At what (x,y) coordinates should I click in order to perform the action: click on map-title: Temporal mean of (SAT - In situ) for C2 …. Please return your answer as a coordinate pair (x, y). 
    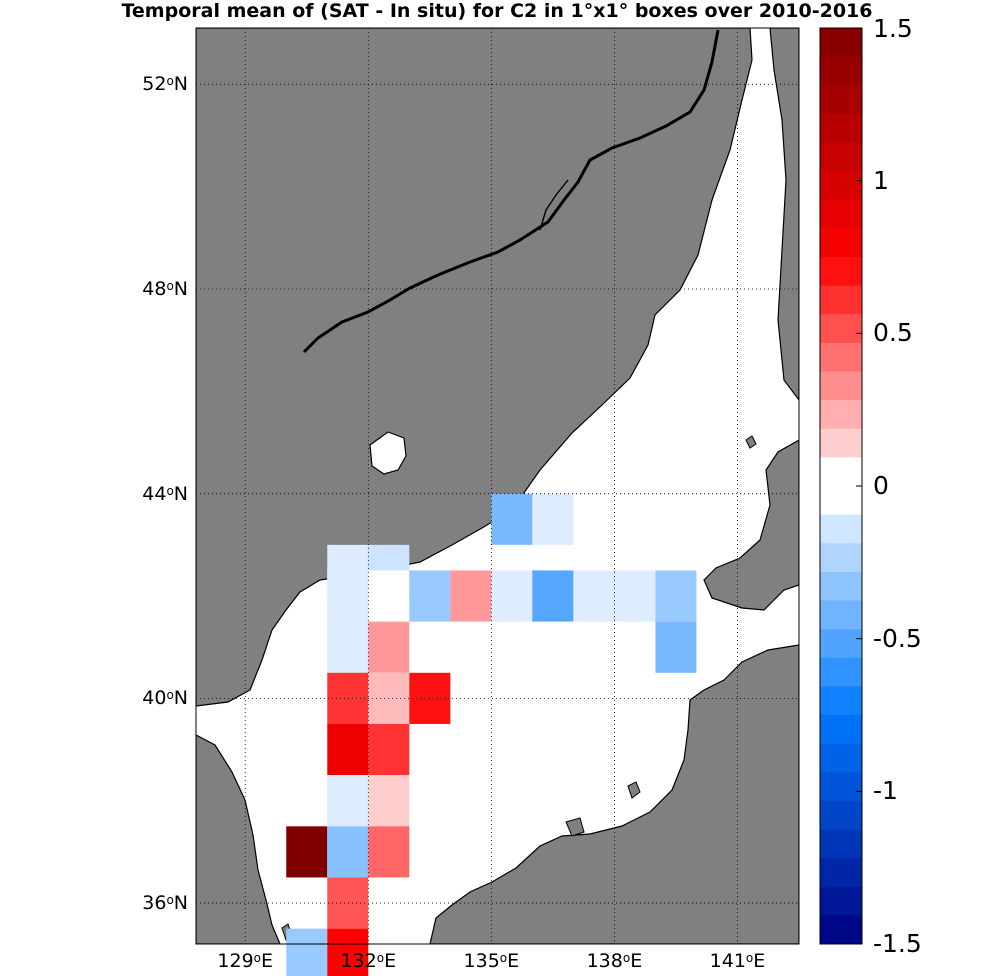
    Looking at the image, I should click on (497, 11).